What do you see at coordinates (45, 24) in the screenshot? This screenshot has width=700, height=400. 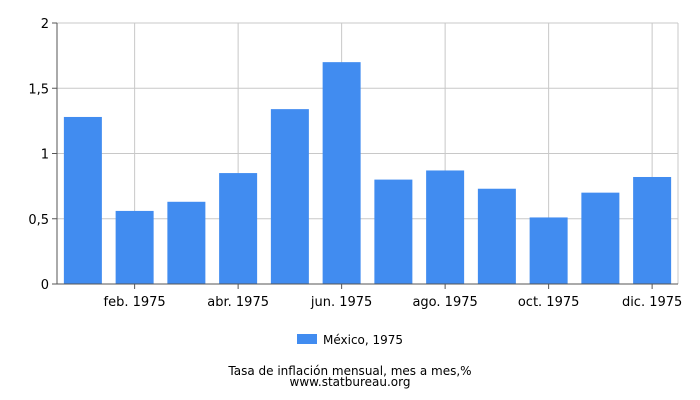 I see `y-tick-label: 2` at bounding box center [45, 24].